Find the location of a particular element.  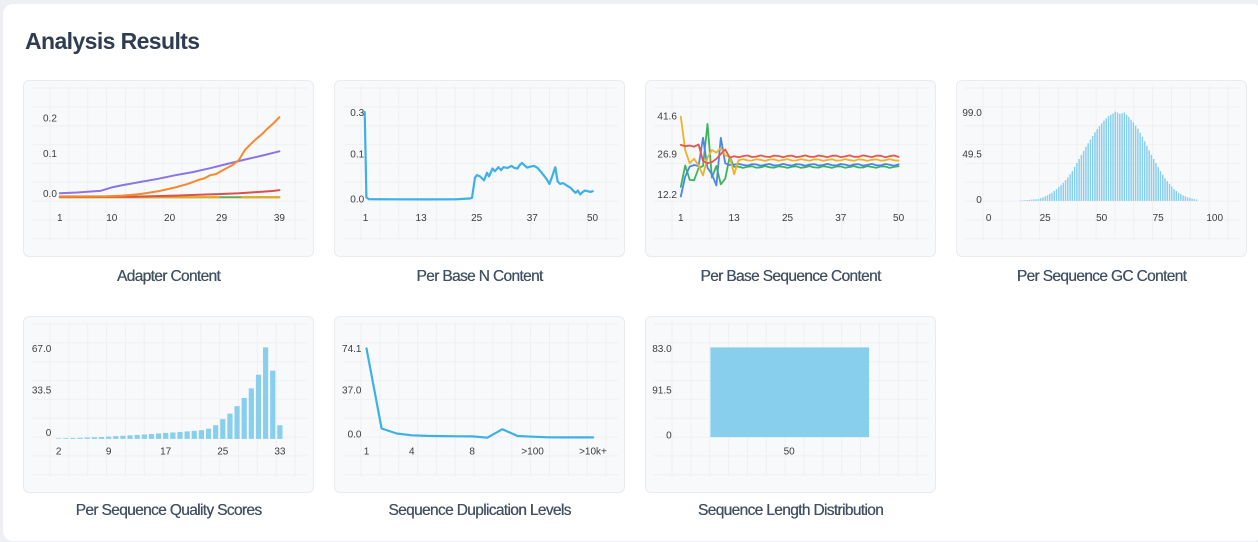

svg-text: 74.1 is located at coordinates (352, 349).